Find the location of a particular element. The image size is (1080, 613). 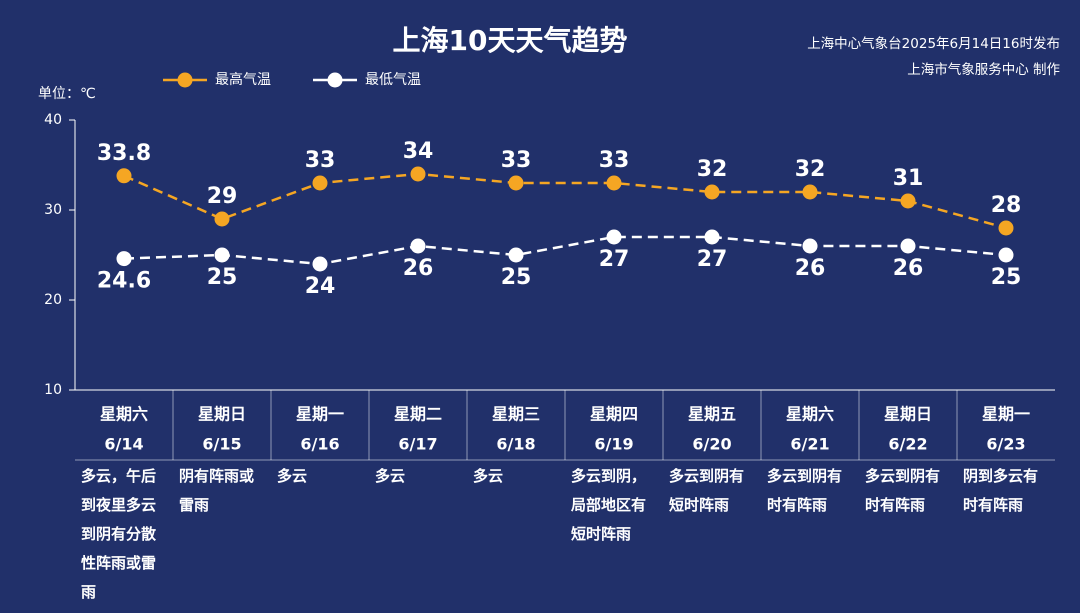

date-label: 6/17 is located at coordinates (417, 444).